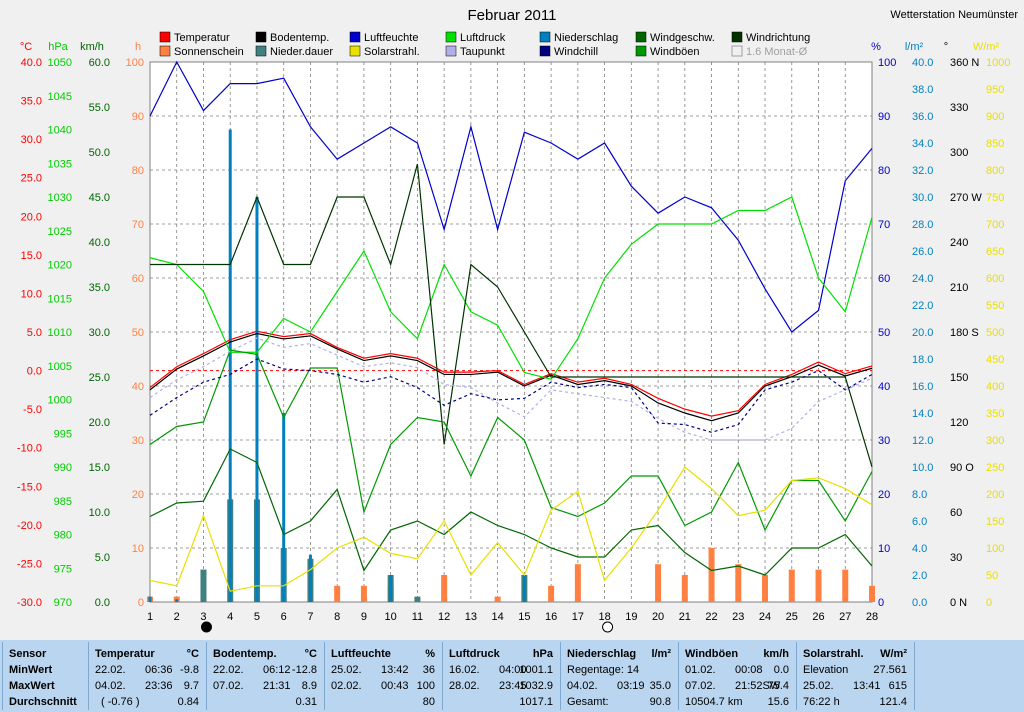 Image resolution: width=1024 pixels, height=712 pixels. I want to click on axis-tick-label: 700, so click(995, 225).